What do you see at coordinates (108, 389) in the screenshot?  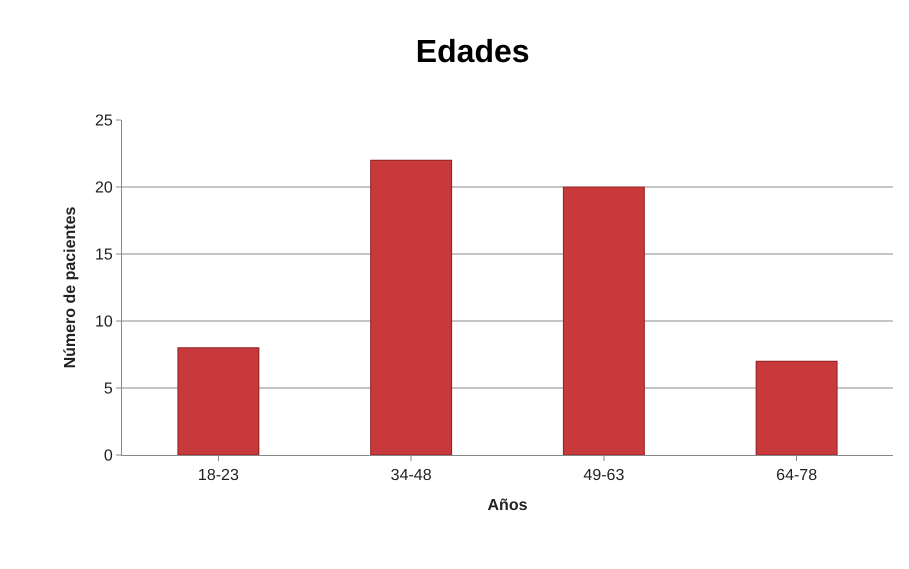 I see `y-tick-label: 5` at bounding box center [108, 389].